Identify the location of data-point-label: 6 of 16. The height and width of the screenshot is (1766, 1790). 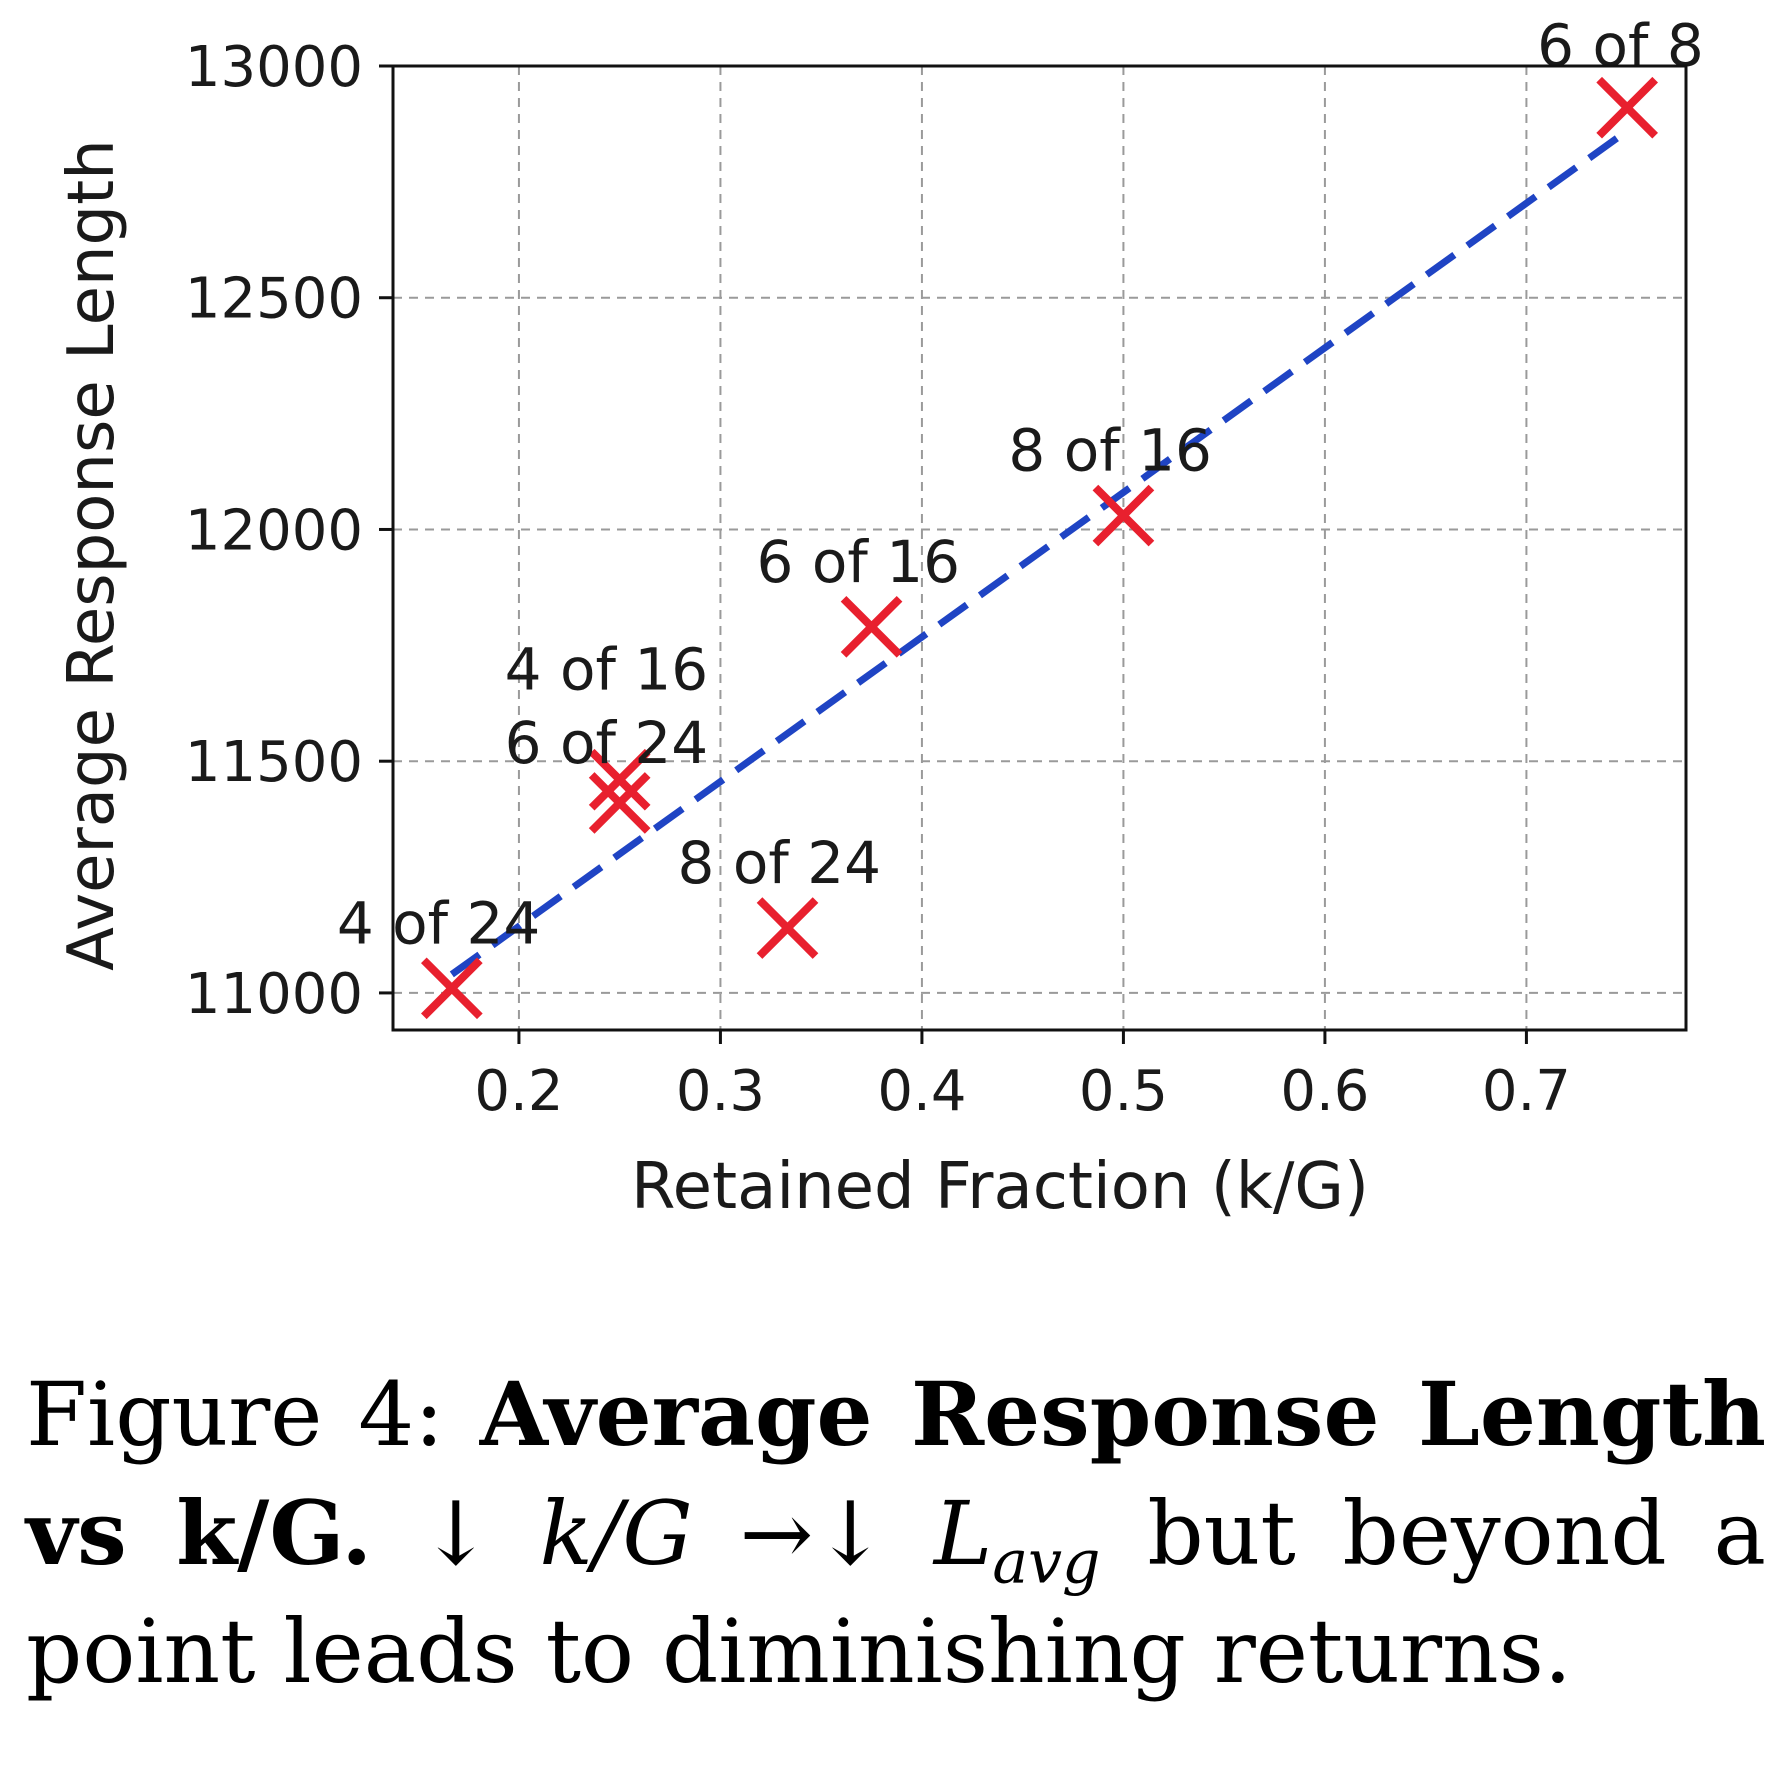
(858, 562).